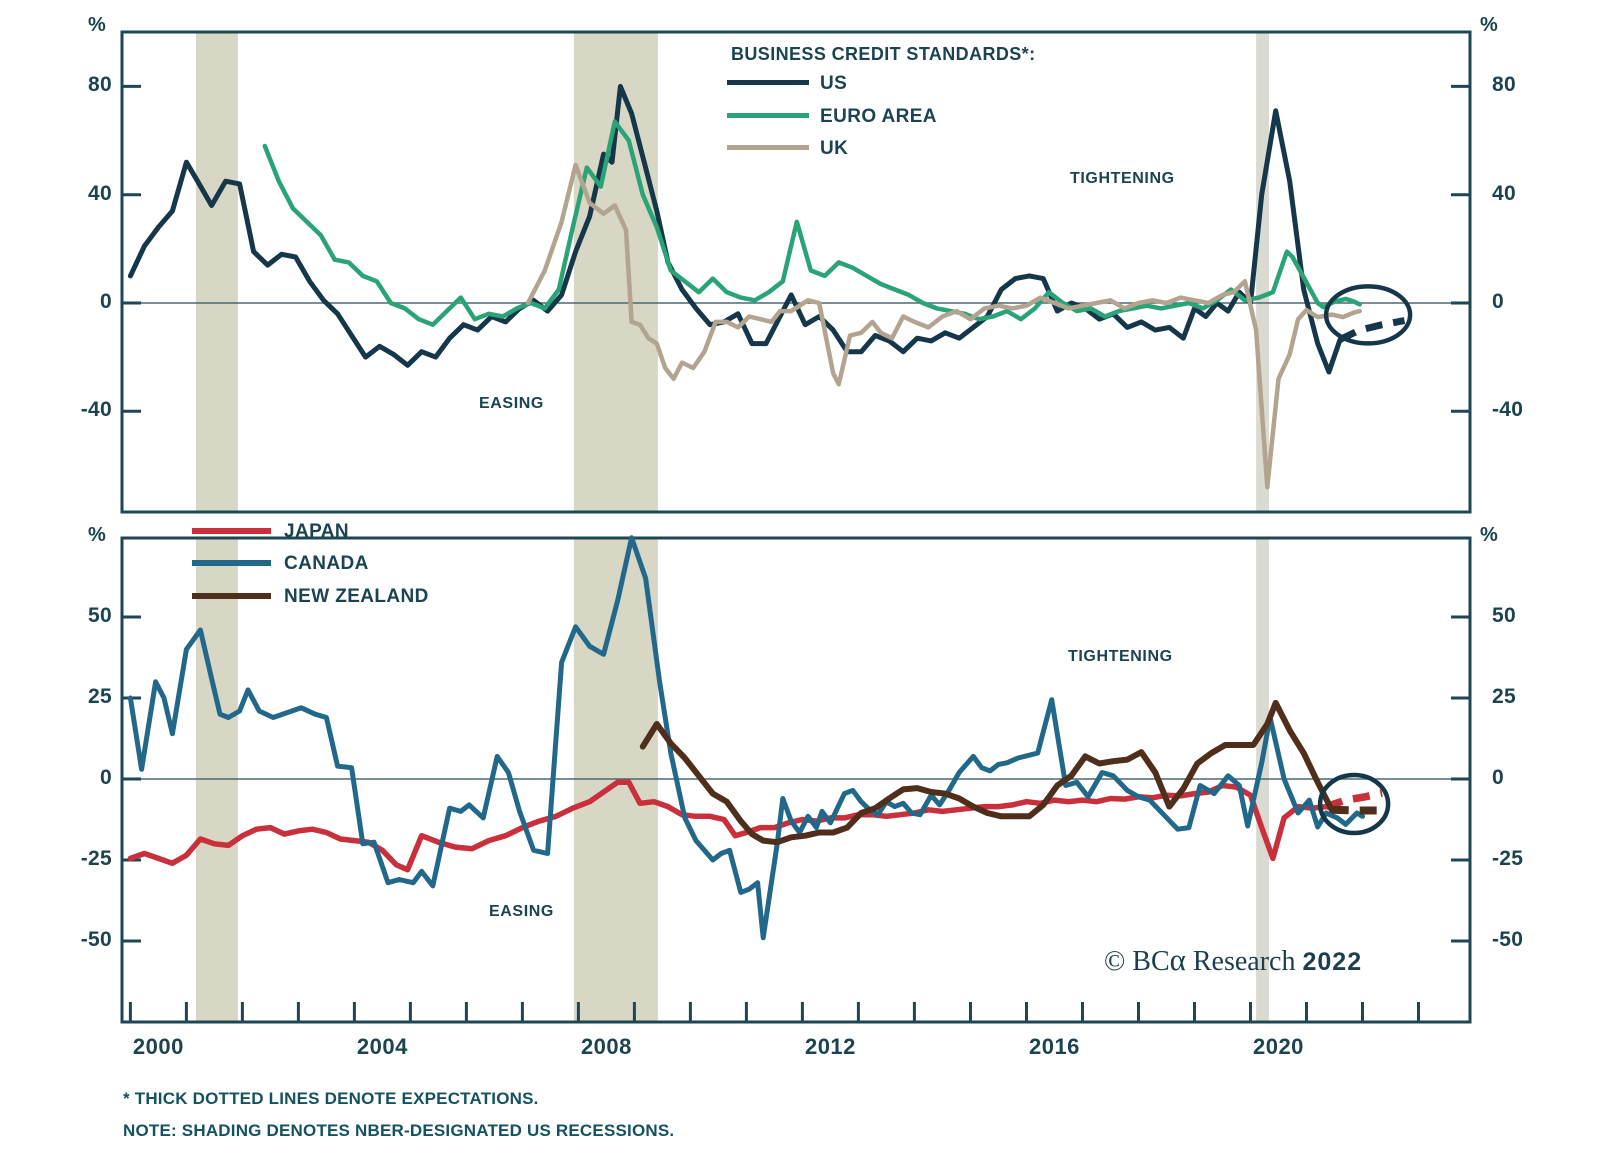 The width and height of the screenshot is (1600, 1168). Describe the element at coordinates (878, 116) in the screenshot. I see `legend-label-euro-area: EURO AREA` at that location.